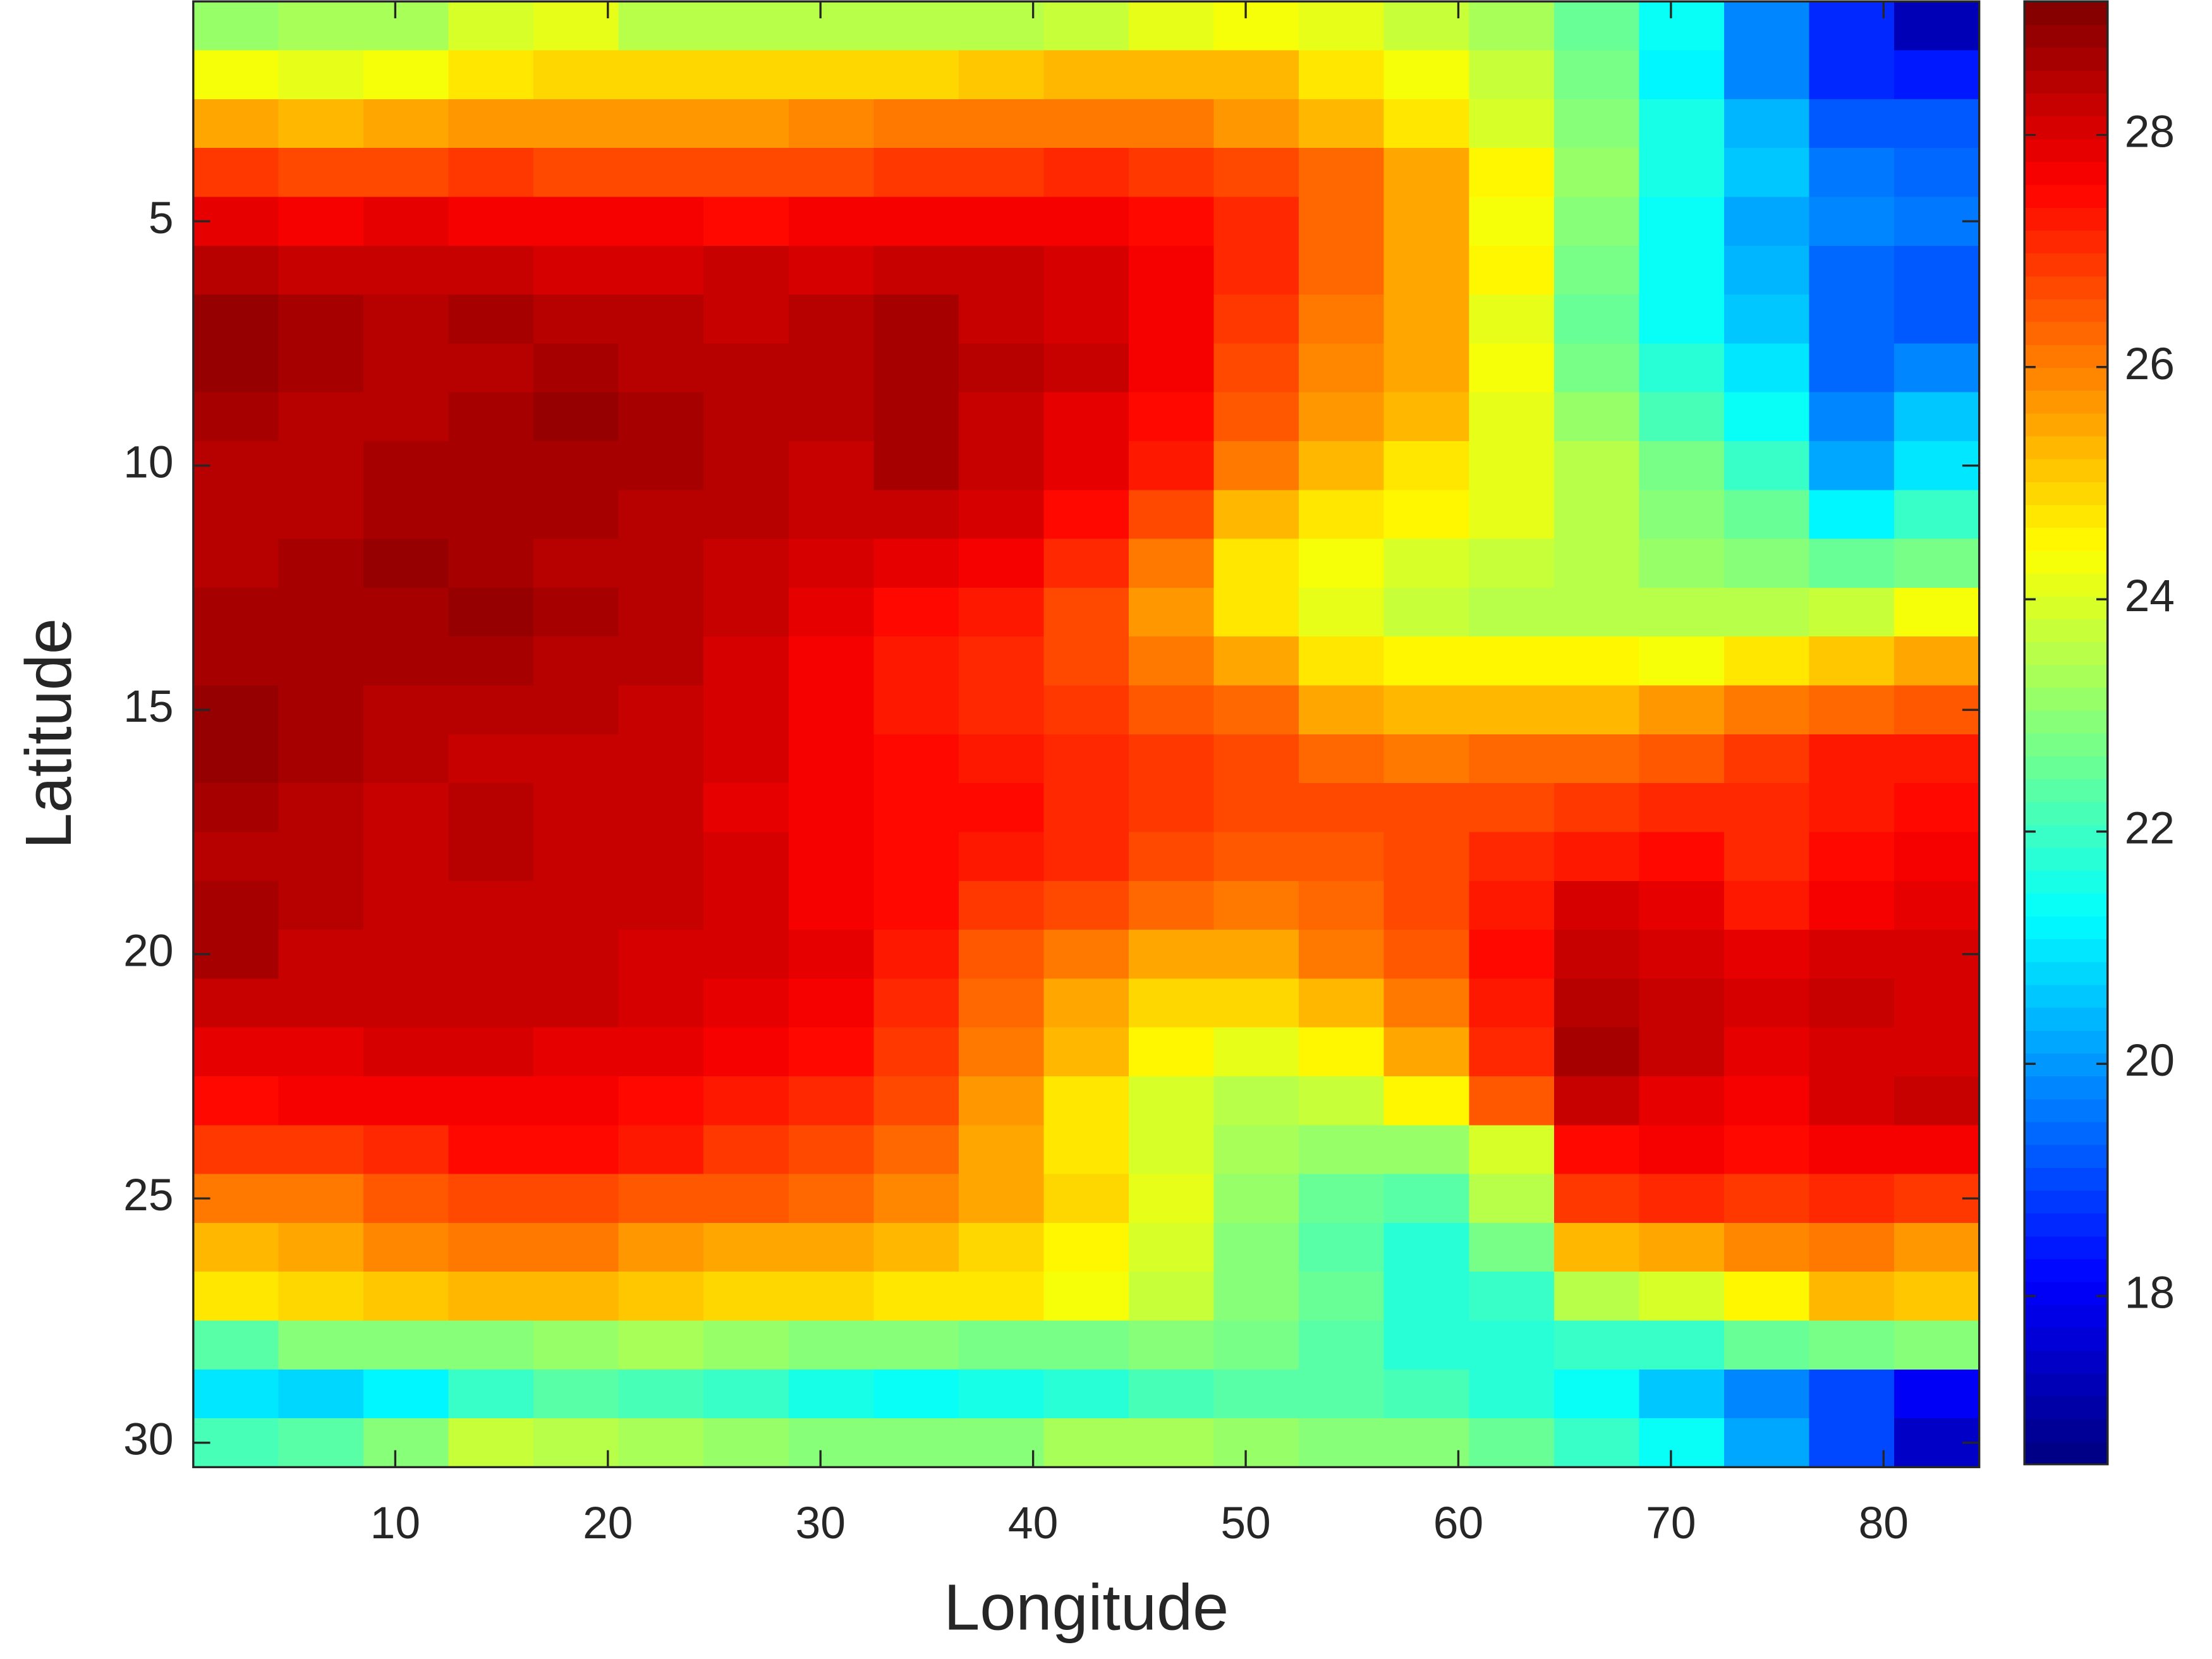 This screenshot has height=1659, width=2212. I want to click on x-tick-label: 60, so click(1458, 1523).